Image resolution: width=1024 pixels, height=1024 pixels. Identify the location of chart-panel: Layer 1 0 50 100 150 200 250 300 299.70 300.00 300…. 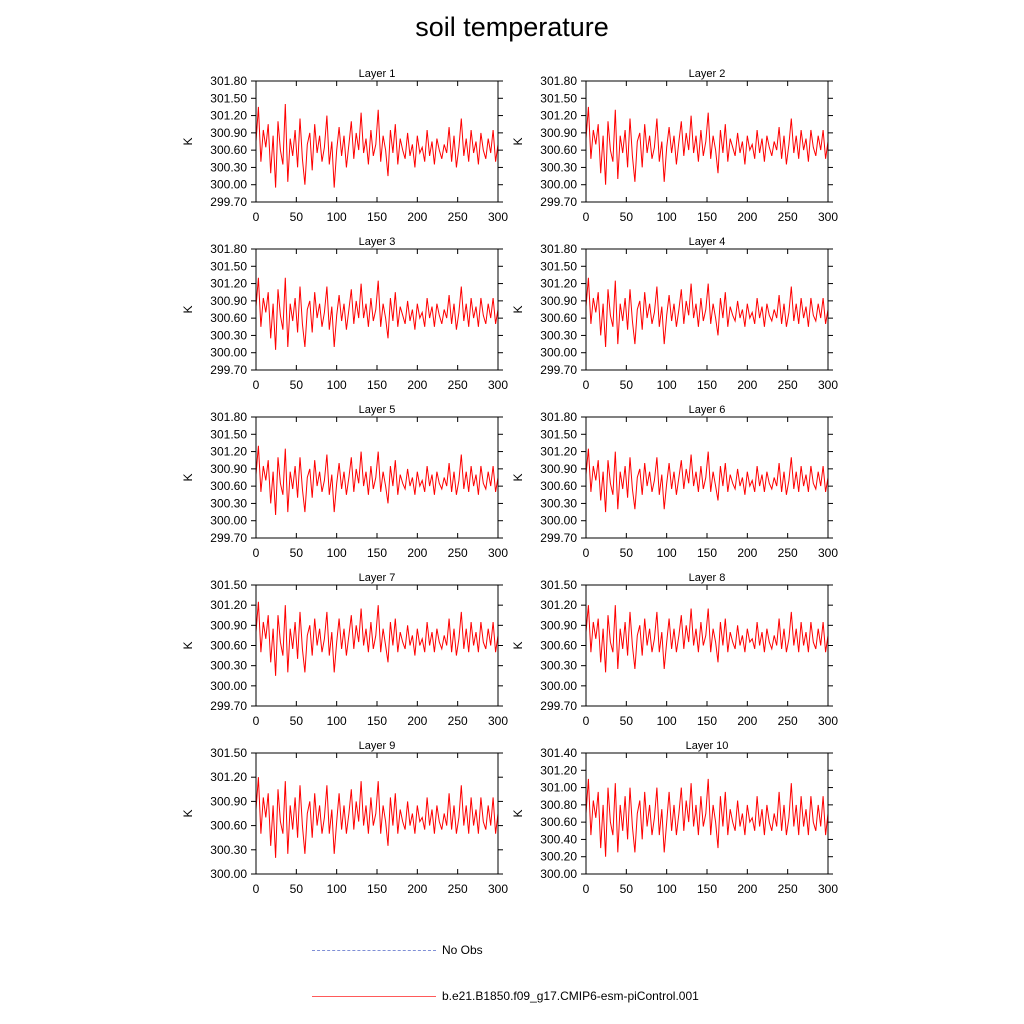
(344, 146).